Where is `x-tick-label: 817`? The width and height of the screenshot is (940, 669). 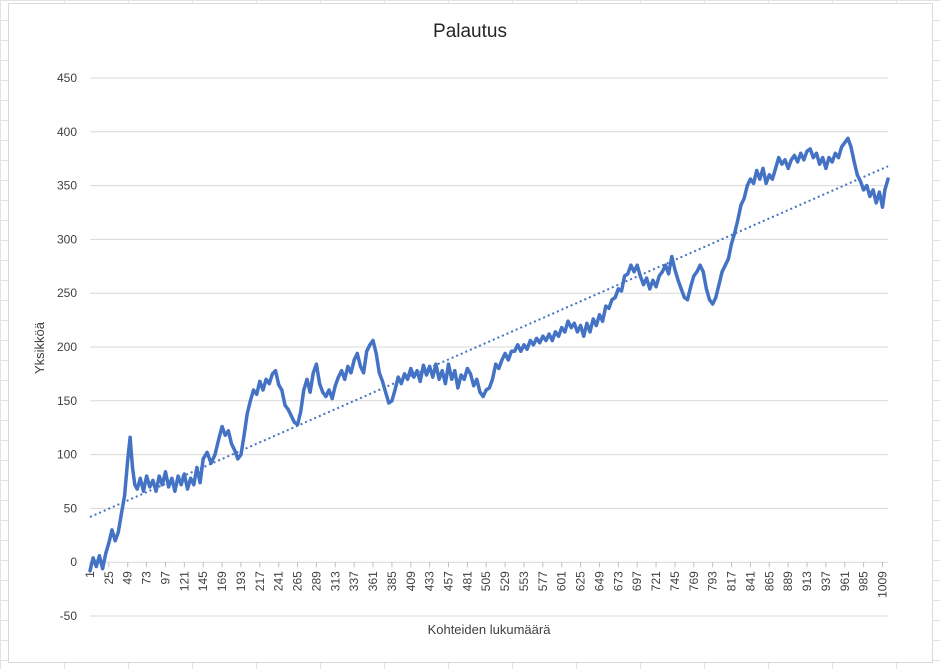 x-tick-label: 817 is located at coordinates (732, 581).